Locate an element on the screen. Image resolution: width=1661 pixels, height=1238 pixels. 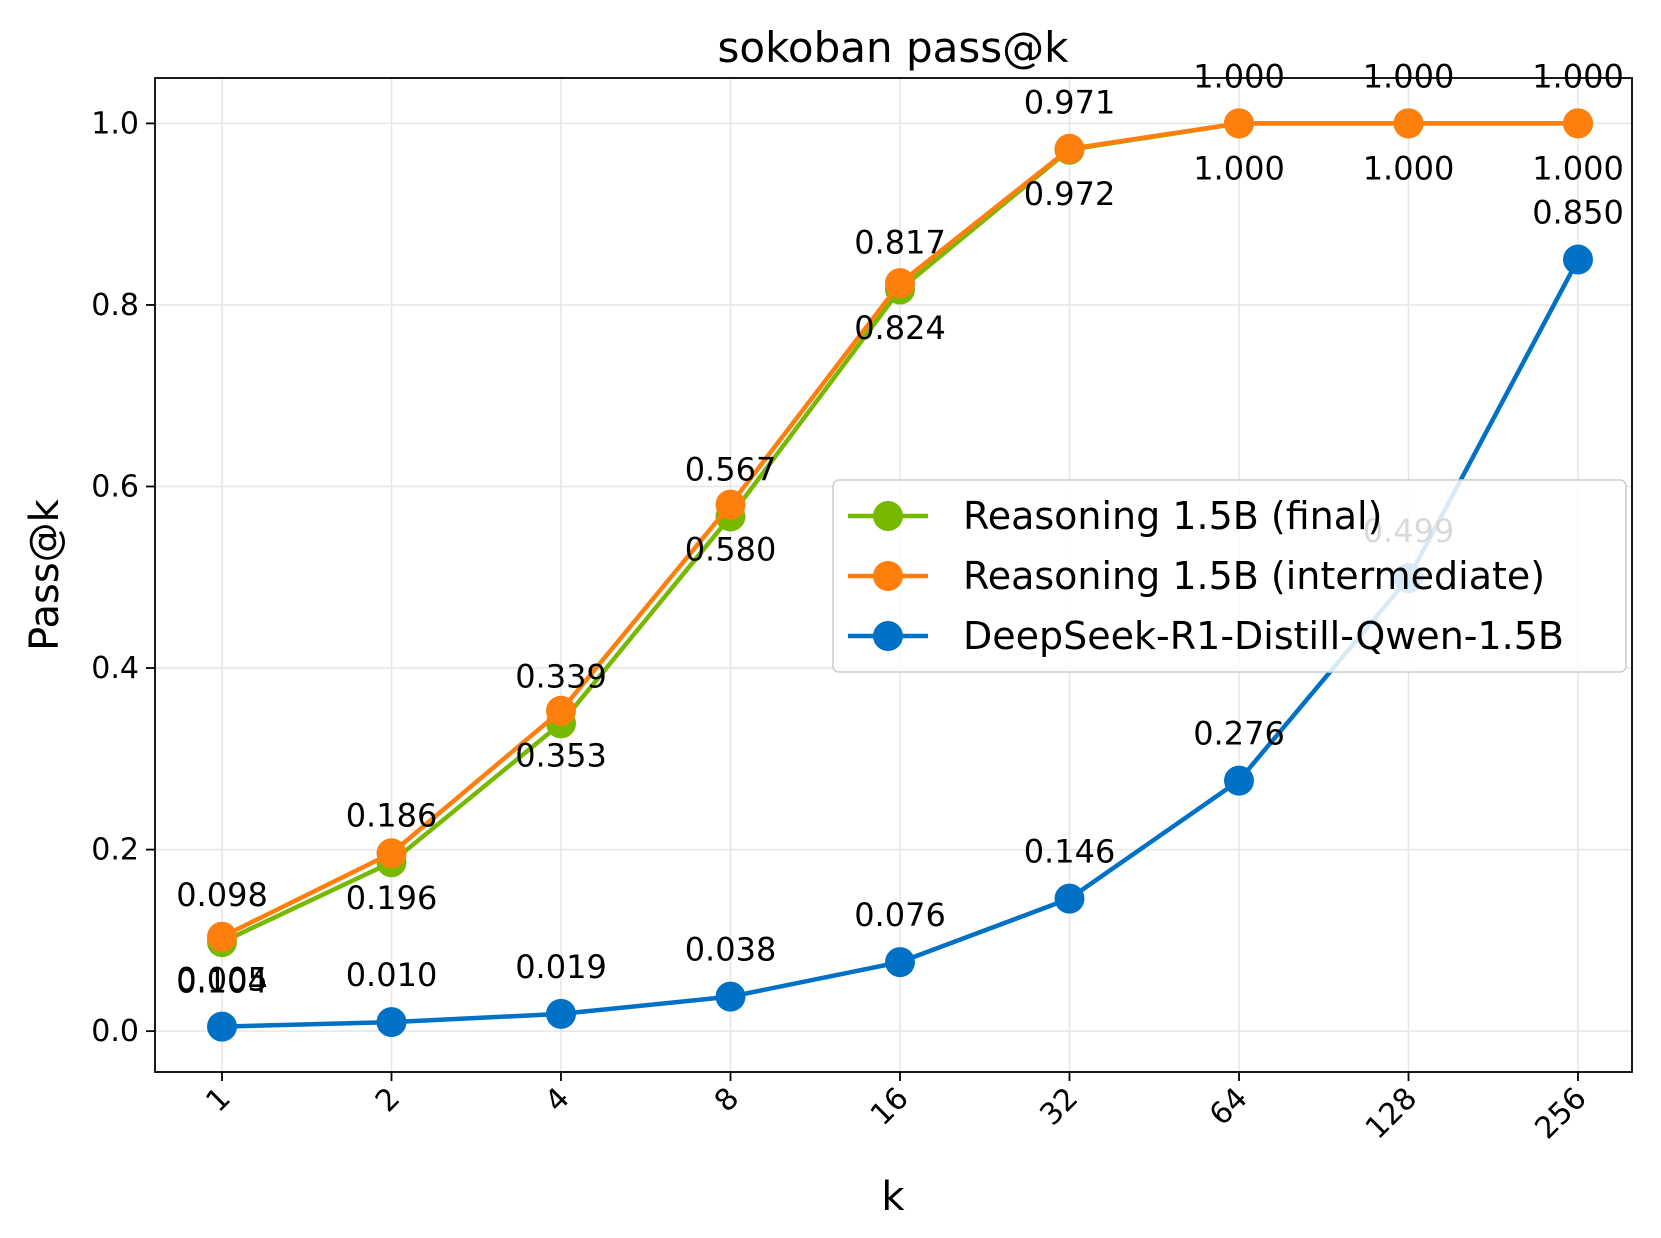
chart-title: sokoban pass@k is located at coordinates (894, 47).